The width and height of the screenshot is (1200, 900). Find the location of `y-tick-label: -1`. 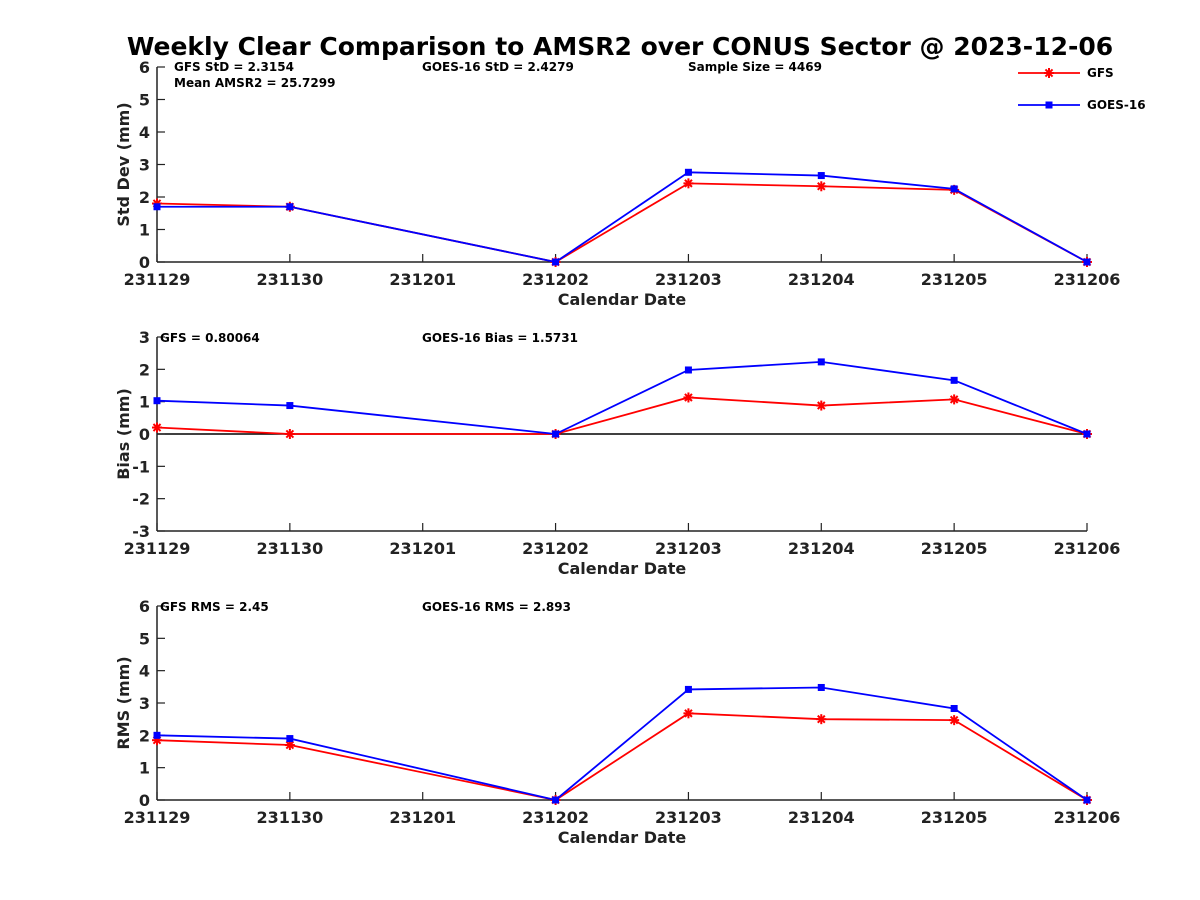

y-tick-label: -1 is located at coordinates (141, 466).